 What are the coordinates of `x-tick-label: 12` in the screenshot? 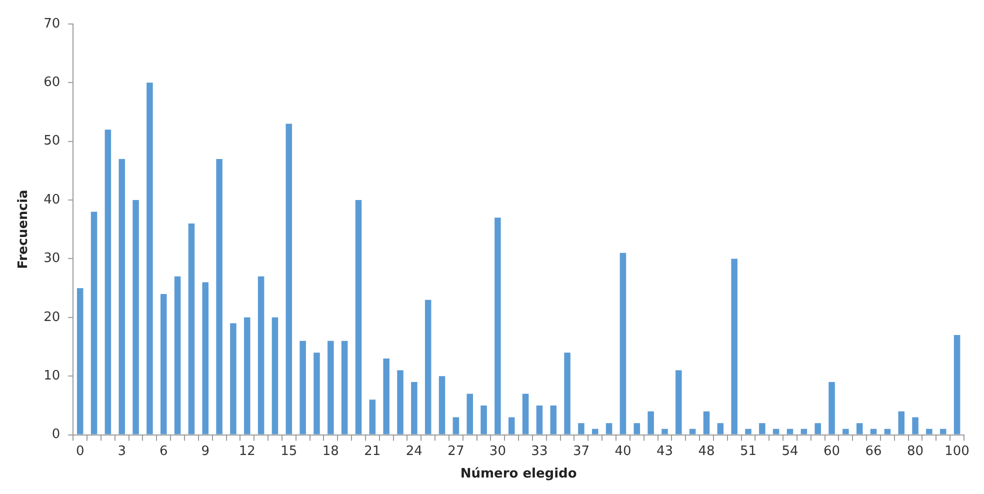 It's located at (247, 451).